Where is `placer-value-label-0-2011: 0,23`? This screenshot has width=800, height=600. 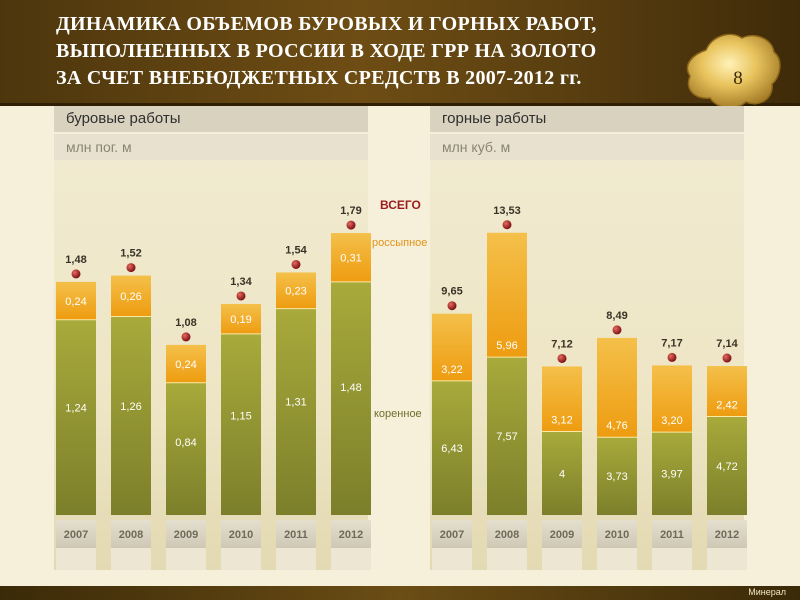 placer-value-label-0-2011: 0,23 is located at coordinates (295, 292).